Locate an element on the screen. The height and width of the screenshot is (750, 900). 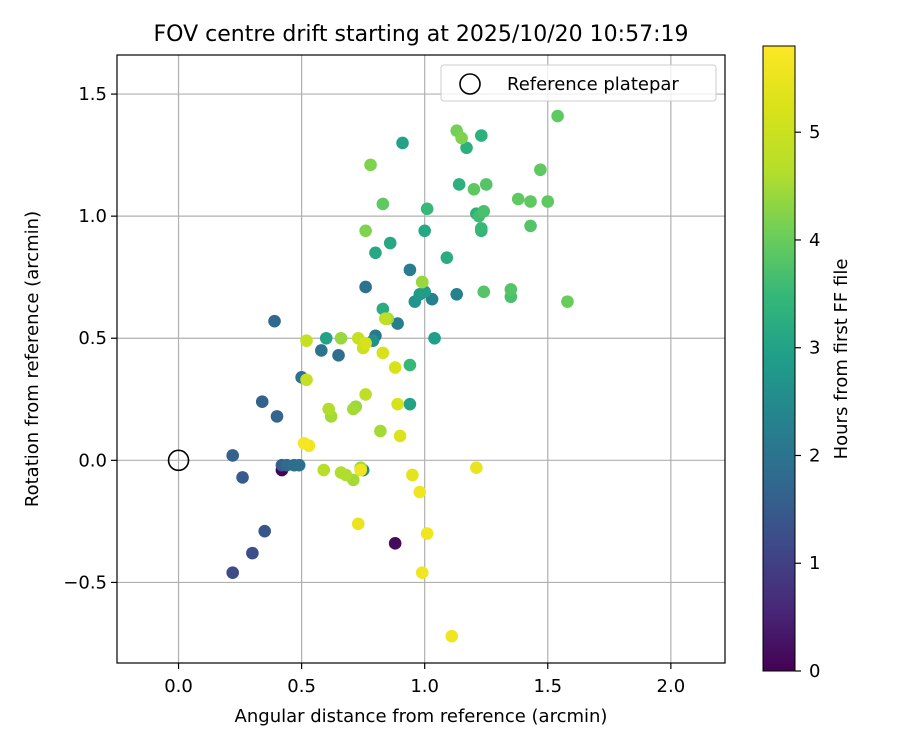
reference-point is located at coordinates (178, 460).